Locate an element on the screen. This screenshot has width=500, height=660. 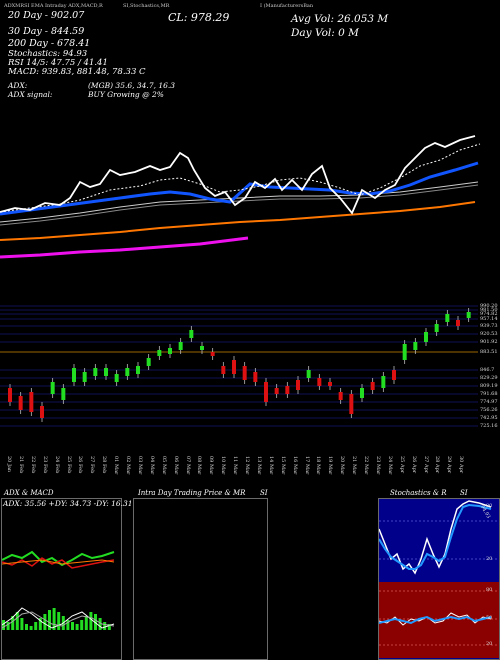
price-level-label: 809.19 is located at coordinates (489, 386).